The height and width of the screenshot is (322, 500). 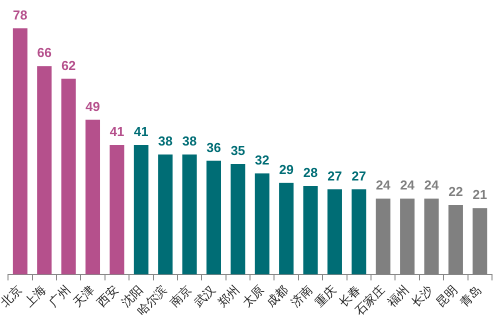 What do you see at coordinates (68, 65) in the screenshot?
I see `data-label: 62` at bounding box center [68, 65].